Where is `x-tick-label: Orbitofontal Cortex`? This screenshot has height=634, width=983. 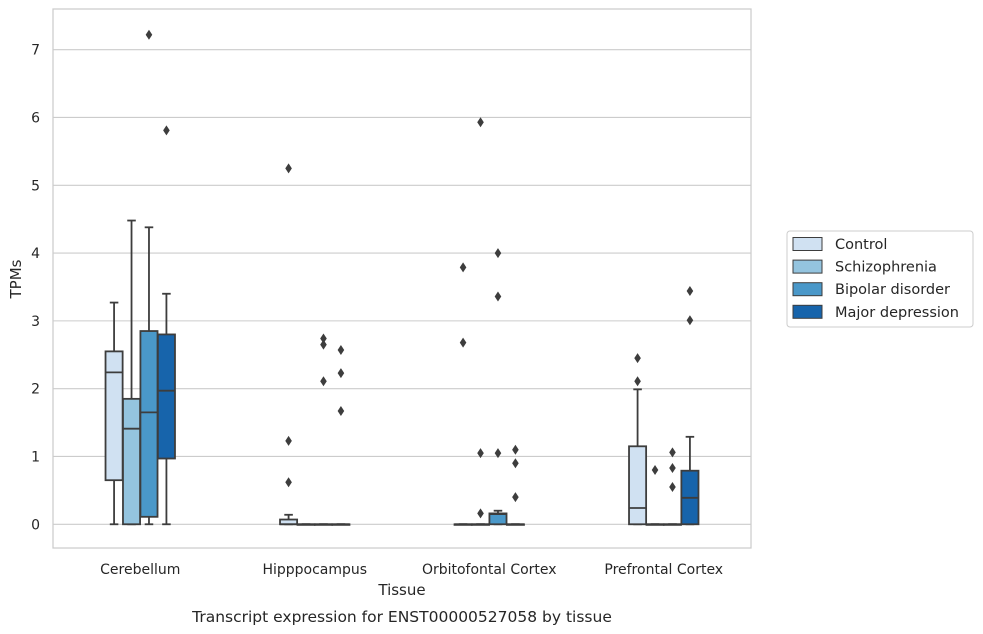 x-tick-label: Orbitofontal Cortex is located at coordinates (489, 570).